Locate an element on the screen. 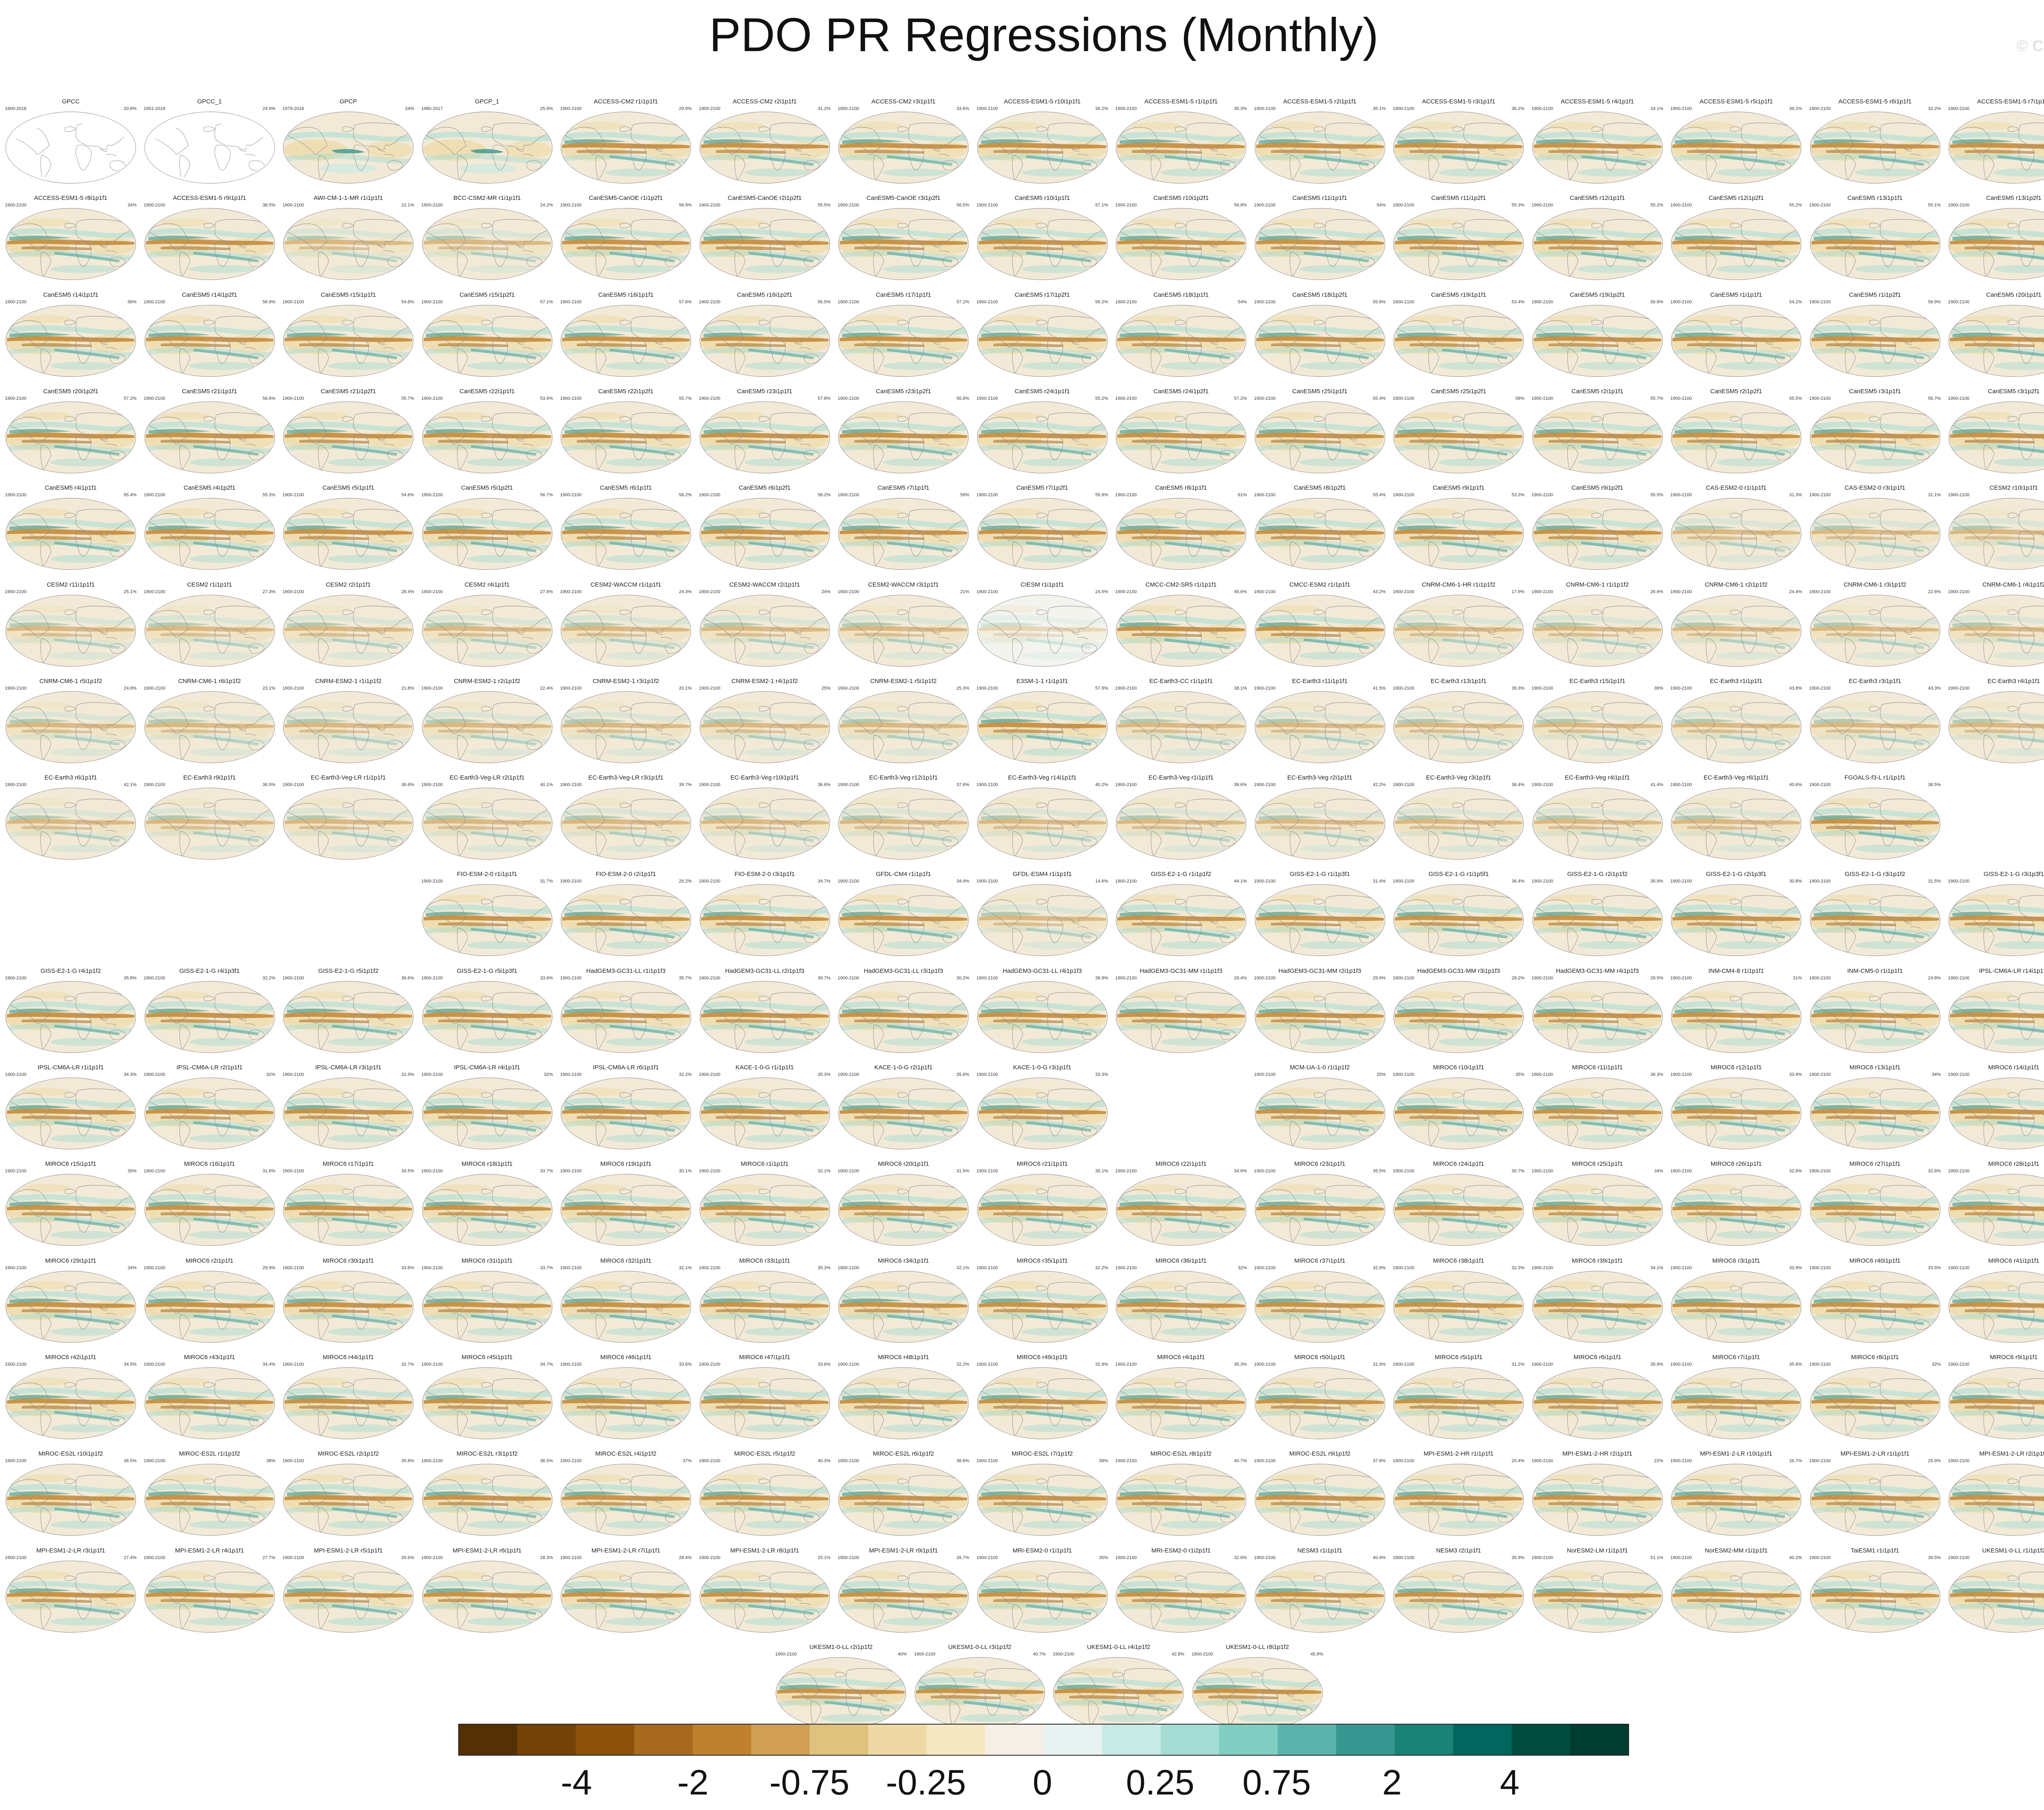 This screenshot has height=1810, width=2044. panel-variance: 32.9% is located at coordinates (1379, 1267).